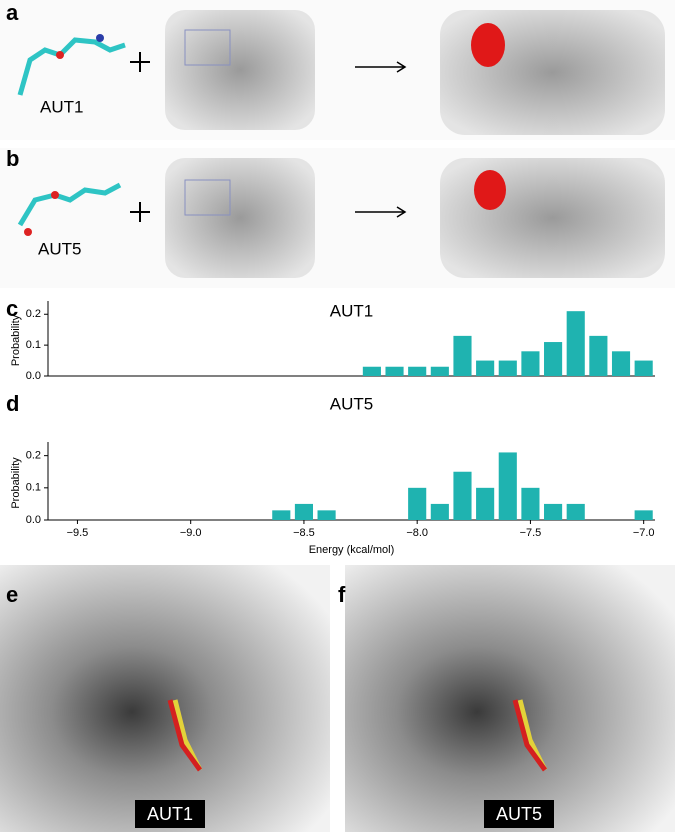 The width and height of the screenshot is (675, 837). I want to click on panel-label: c, so click(12, 308).